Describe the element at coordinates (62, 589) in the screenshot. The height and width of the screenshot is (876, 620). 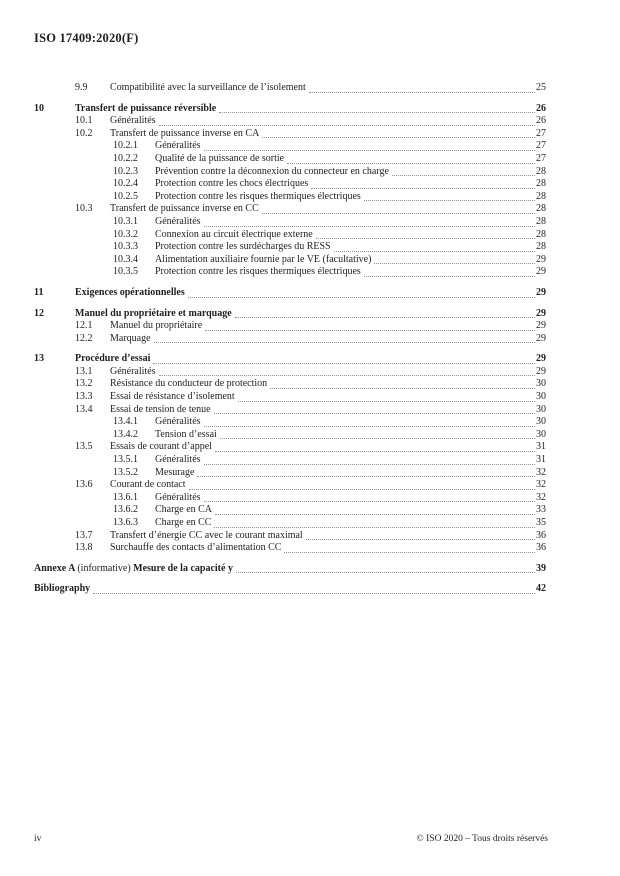
I see `toc-entry-title: Bibliography` at that location.